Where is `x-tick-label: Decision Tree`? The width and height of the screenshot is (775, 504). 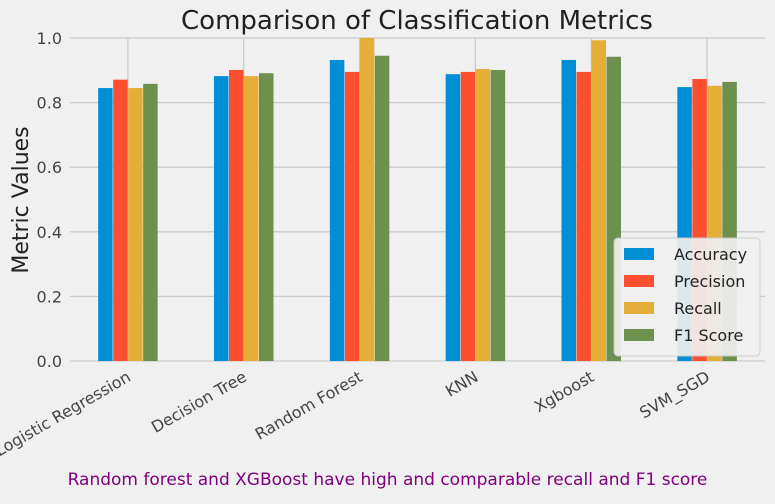
x-tick-label: Decision Tree is located at coordinates (199, 402).